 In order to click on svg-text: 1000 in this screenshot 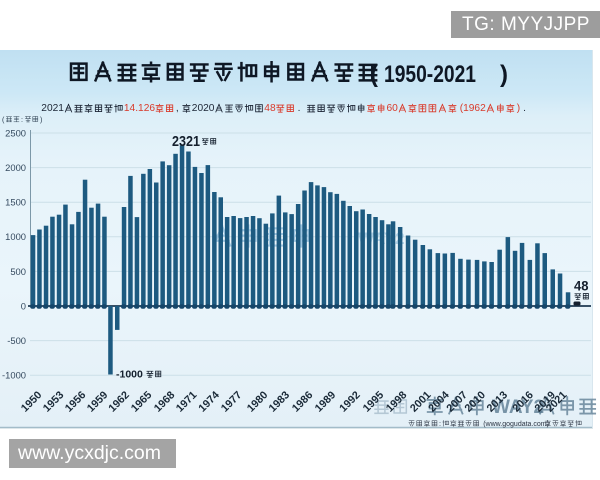, I will do `click(15, 236)`.